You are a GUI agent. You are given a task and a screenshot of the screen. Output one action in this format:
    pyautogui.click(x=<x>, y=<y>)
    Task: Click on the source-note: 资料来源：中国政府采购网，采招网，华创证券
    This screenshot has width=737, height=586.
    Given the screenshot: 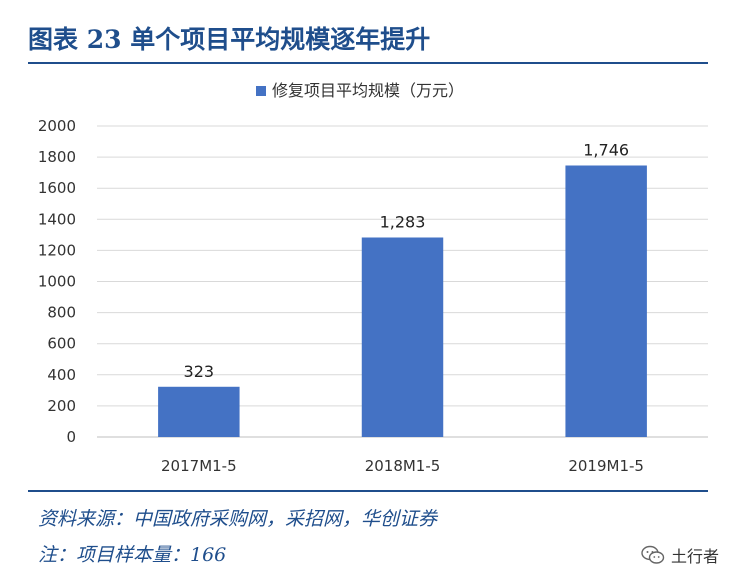 What is the action you would take?
    pyautogui.click(x=238, y=519)
    